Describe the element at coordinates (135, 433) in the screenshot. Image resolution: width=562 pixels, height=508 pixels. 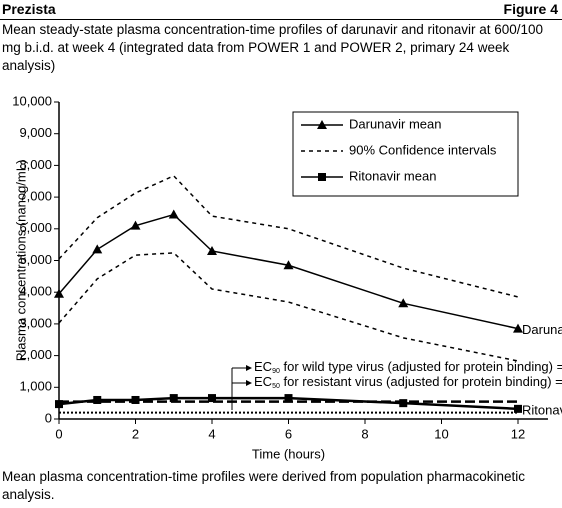
I see `x-tick-label: 2` at that location.